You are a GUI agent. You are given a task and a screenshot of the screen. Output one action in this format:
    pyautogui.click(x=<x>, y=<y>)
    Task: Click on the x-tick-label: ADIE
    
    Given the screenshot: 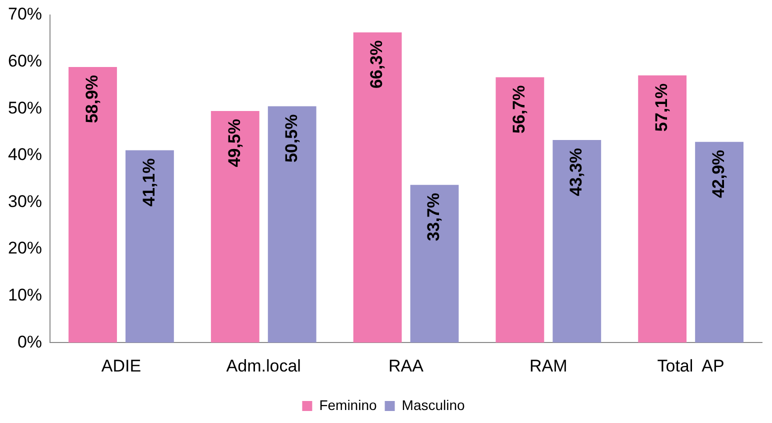 What is the action you would take?
    pyautogui.click(x=121, y=366)
    